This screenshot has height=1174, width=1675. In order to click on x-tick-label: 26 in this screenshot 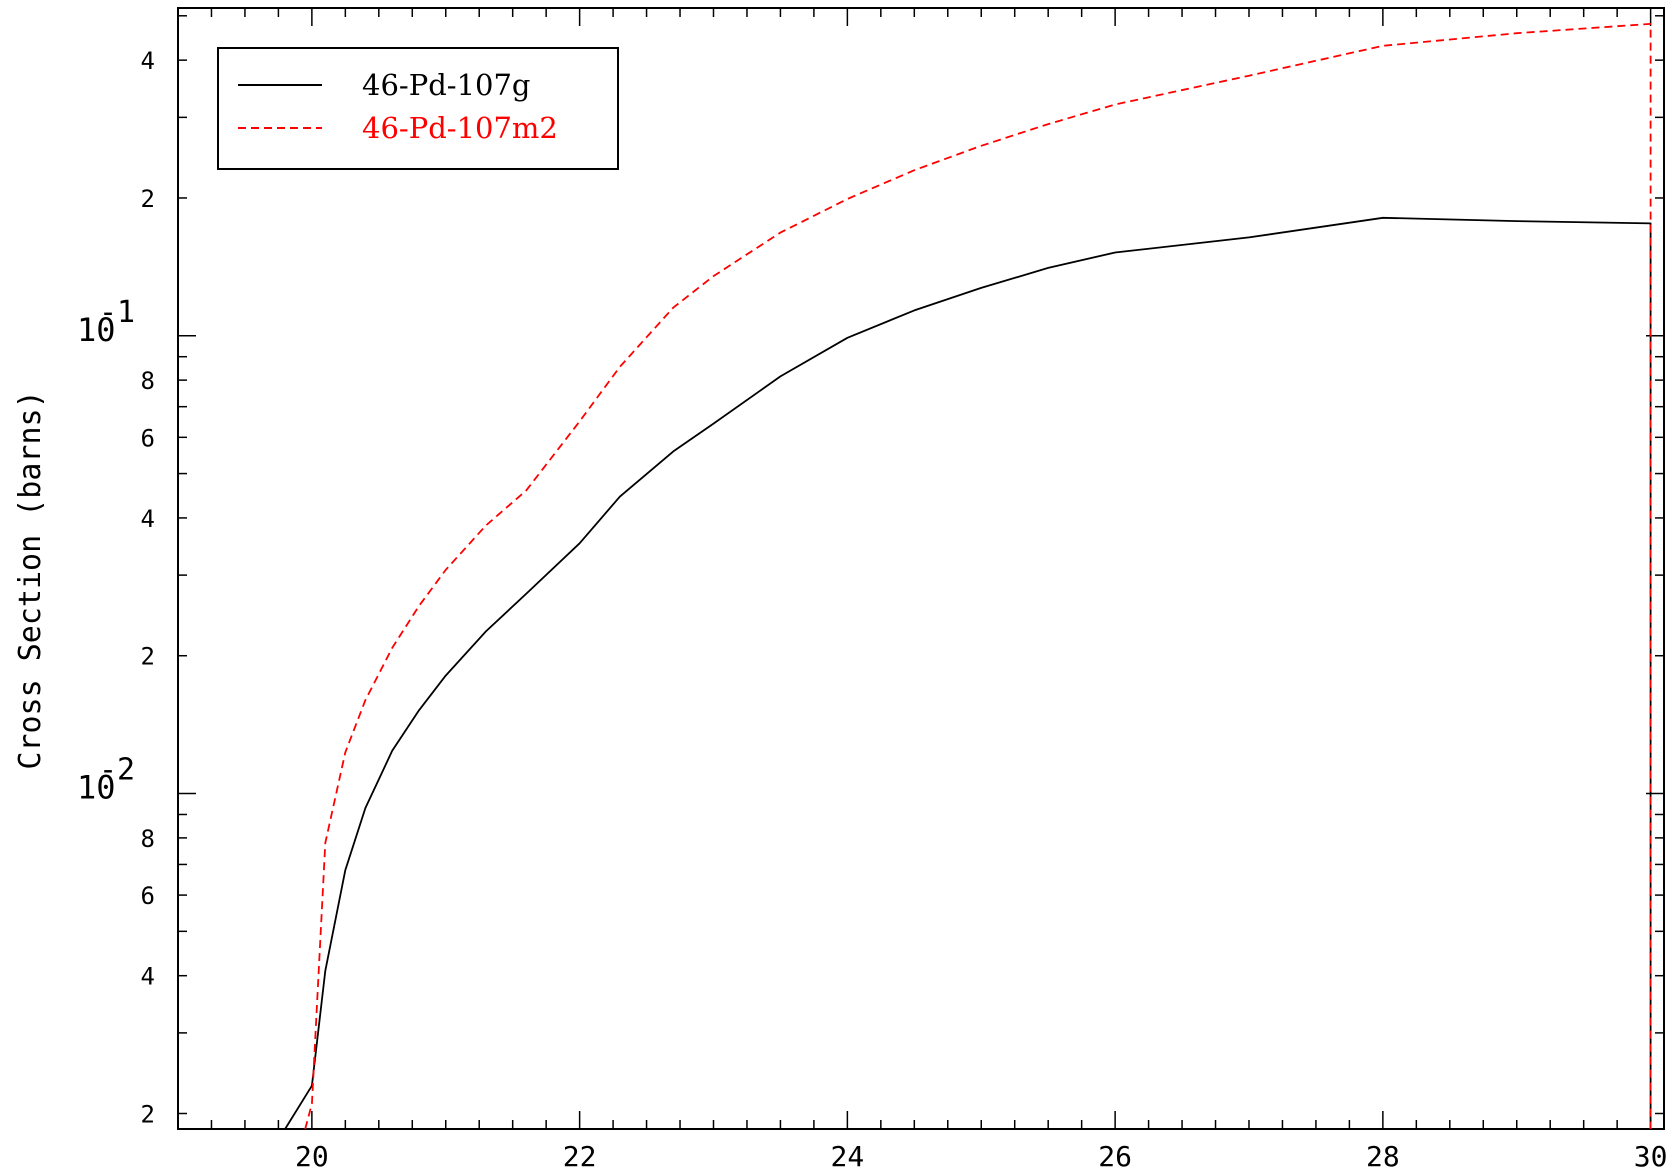, I will do `click(1115, 1156)`.